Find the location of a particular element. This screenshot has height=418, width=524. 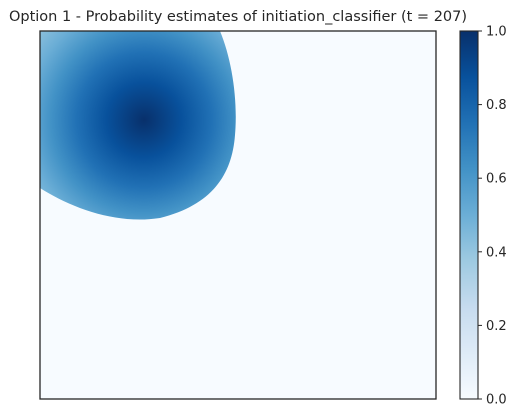

colorbar-tick-label: 0.8 is located at coordinates (496, 105).